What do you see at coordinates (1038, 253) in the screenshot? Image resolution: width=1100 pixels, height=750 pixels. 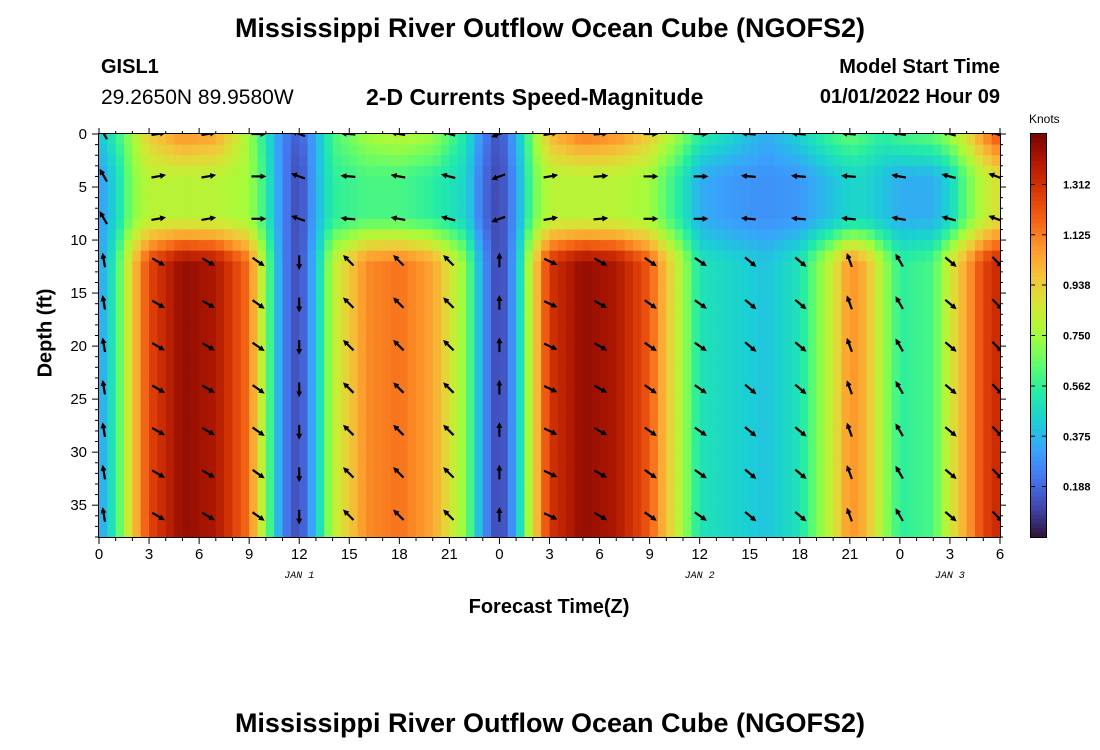 I see `colorbar-swatch` at bounding box center [1038, 253].